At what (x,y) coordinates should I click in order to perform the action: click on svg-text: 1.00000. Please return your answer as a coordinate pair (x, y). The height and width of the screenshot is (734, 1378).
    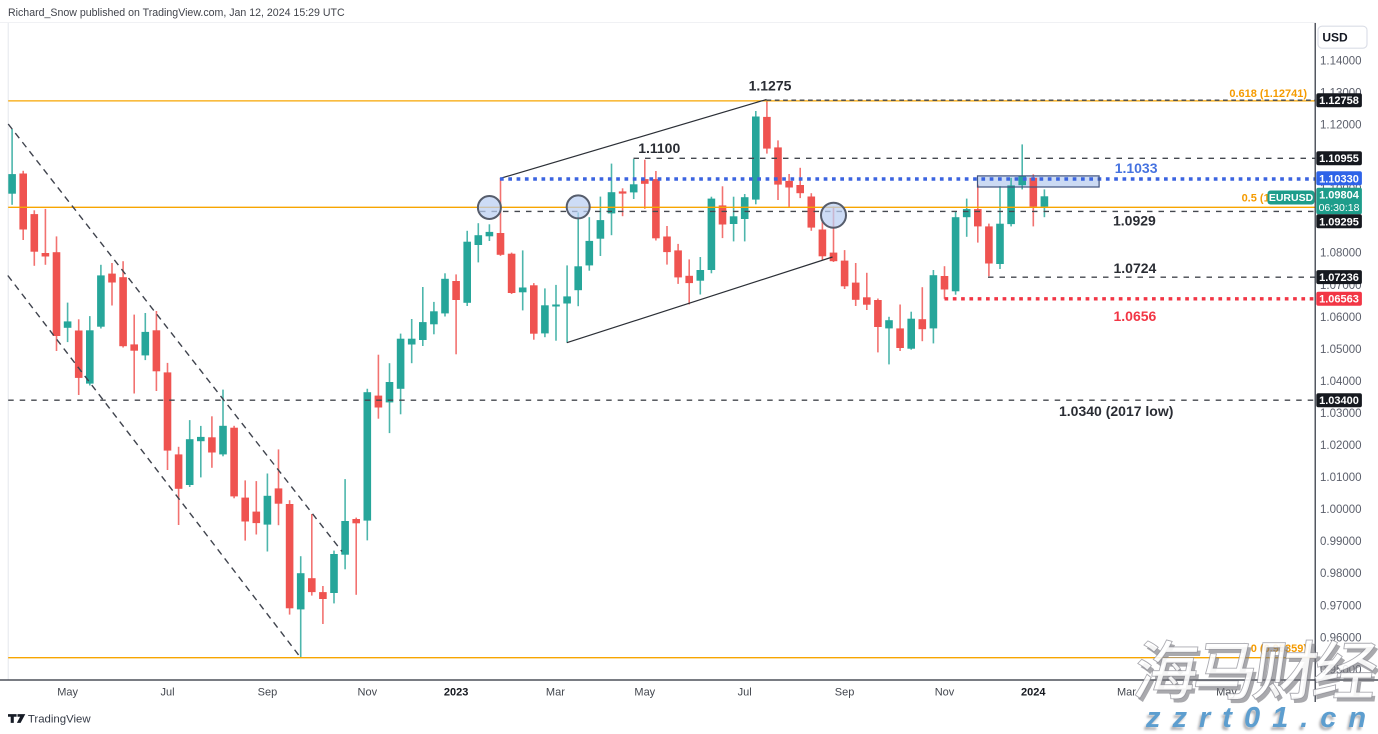
    Looking at the image, I should click on (1341, 510).